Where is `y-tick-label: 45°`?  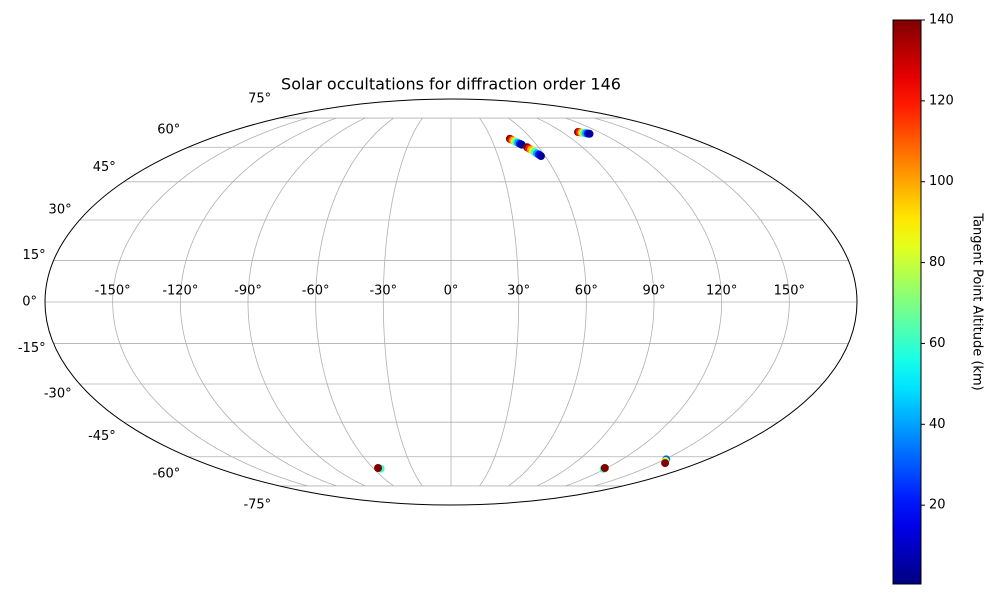
y-tick-label: 45° is located at coordinates (104, 167).